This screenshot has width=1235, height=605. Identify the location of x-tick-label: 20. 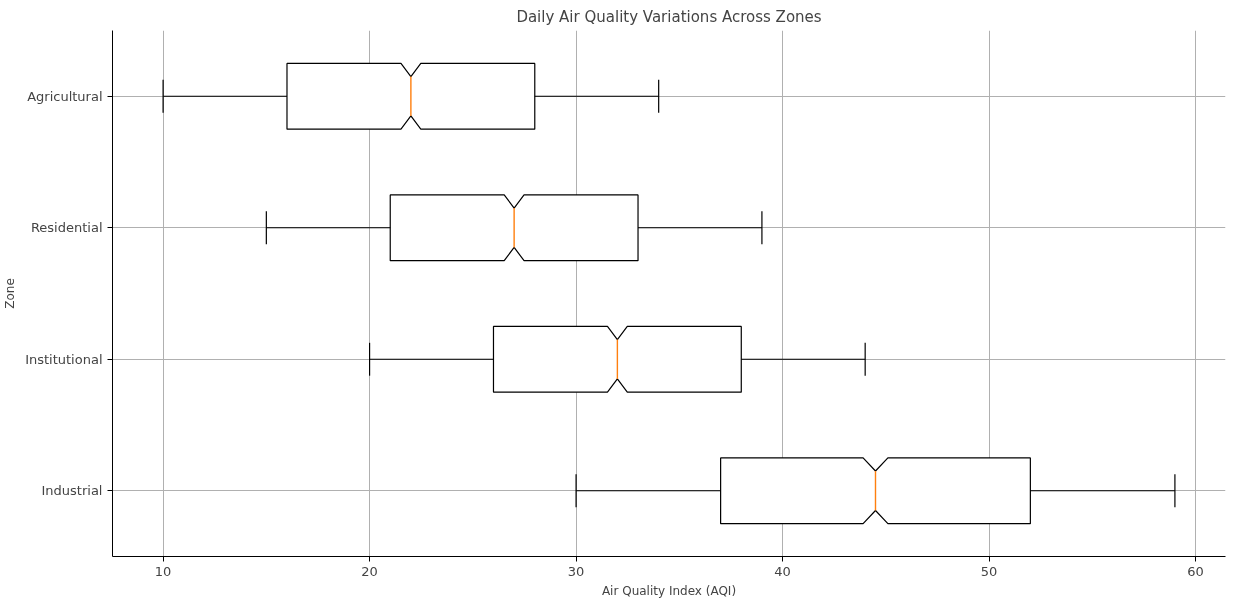
(369, 571).